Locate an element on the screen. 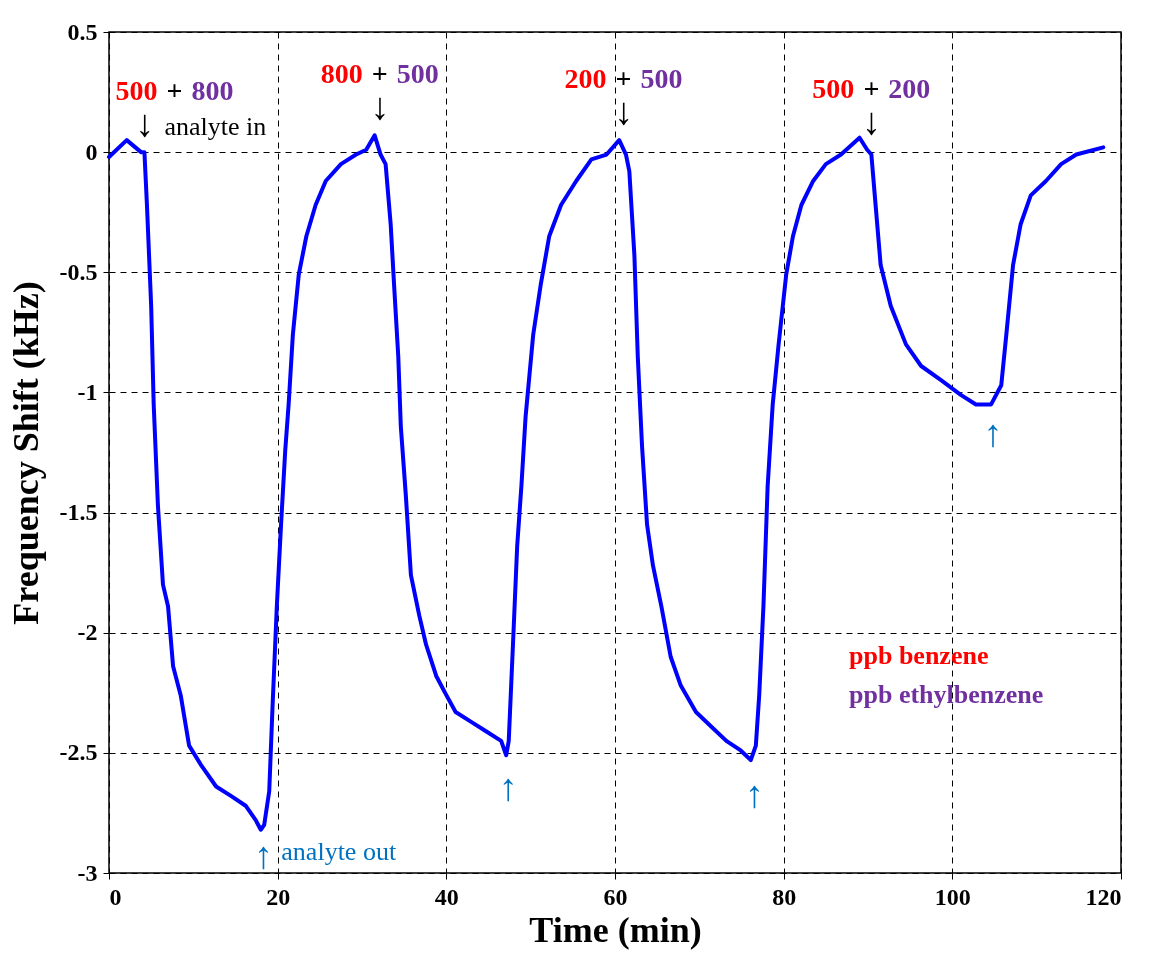 Image resolution: width=1152 pixels, height=955 pixels. y-axis-title: Frequency Shift (kHz) is located at coordinates (25, 453).